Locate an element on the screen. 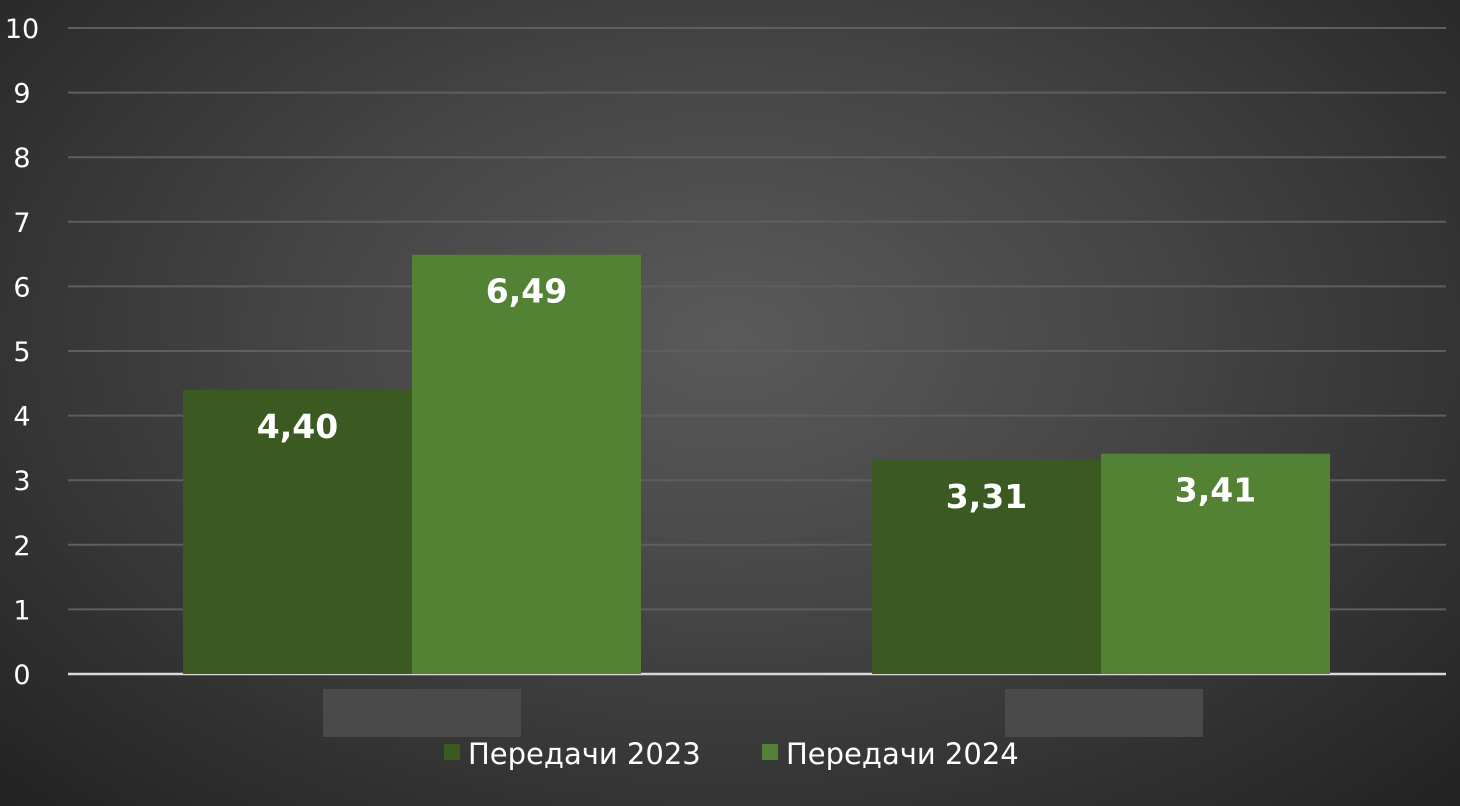 Image resolution: width=1460 pixels, height=806 pixels. y-axis-ticks: 0 1 2 3 4 5 6 7 8 9 10 is located at coordinates (22, 352).